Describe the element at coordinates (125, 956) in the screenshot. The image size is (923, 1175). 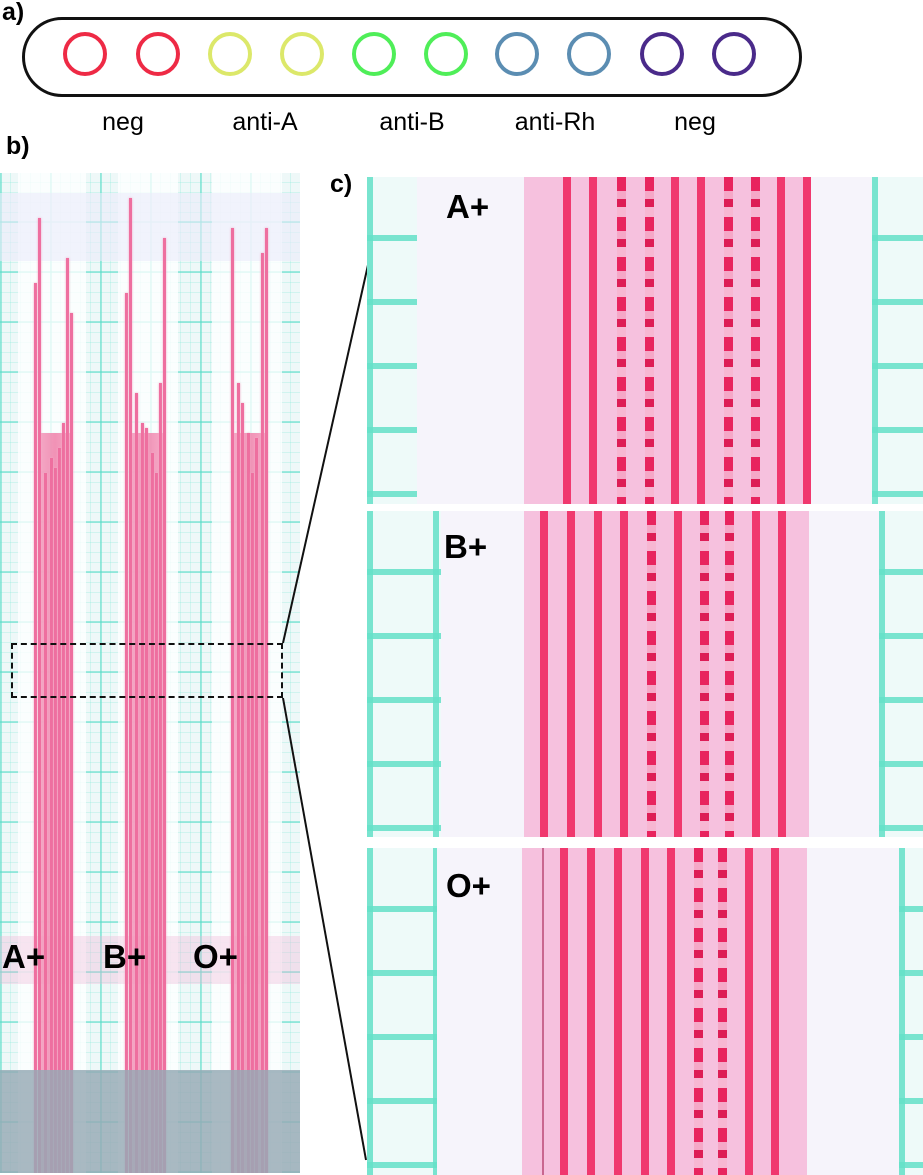
I see `sample-label-b: B+` at that location.